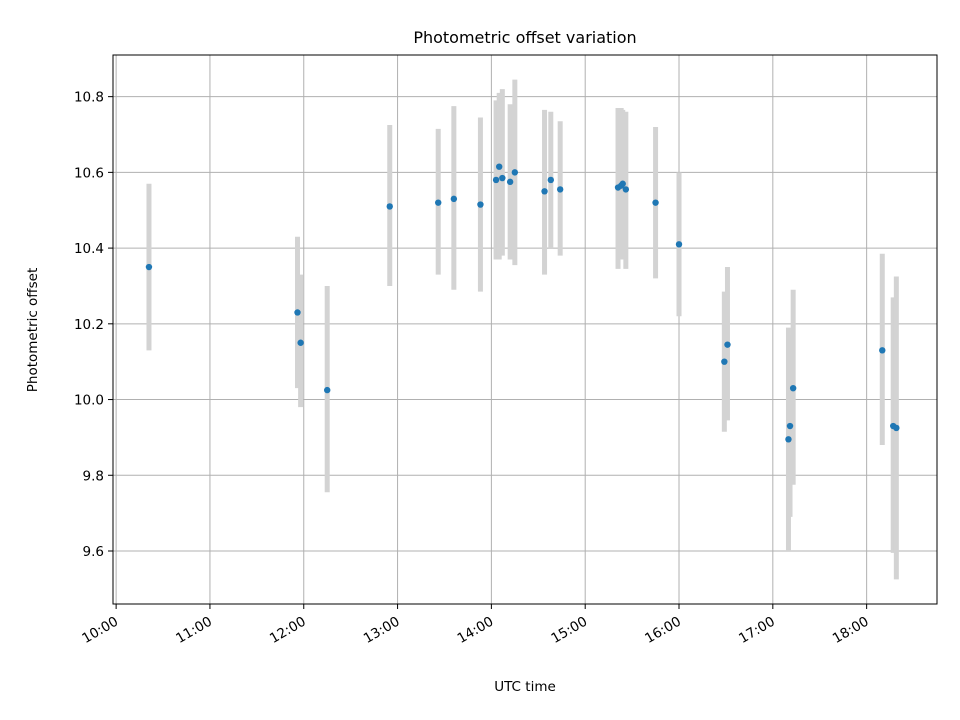  I want to click on y-tick-label: 9.8, so click(93, 476).